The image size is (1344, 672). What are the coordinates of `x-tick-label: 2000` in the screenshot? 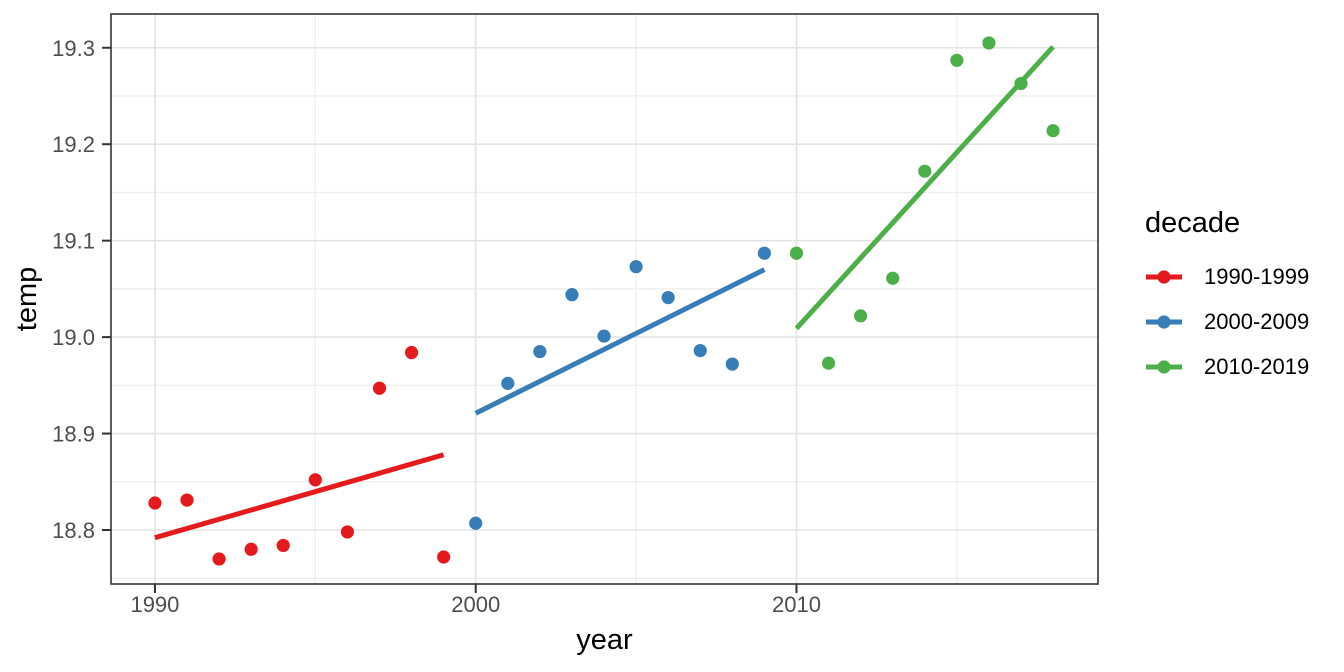 It's located at (475, 604).